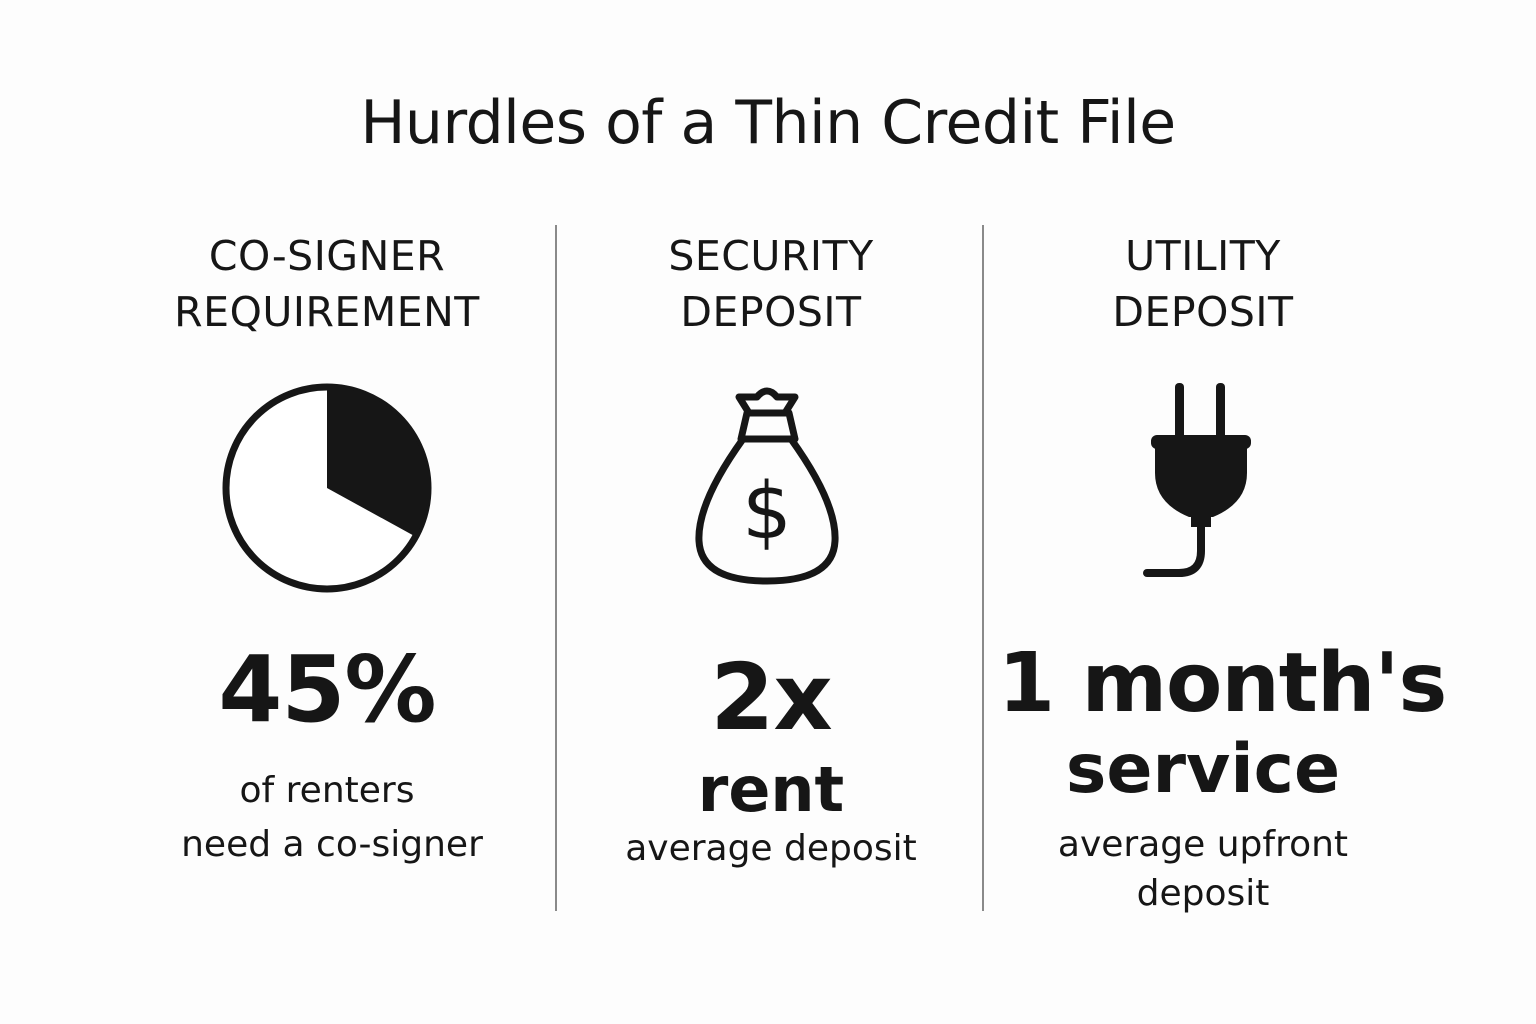  What do you see at coordinates (768, 123) in the screenshot?
I see `page-title: Hurdles of a Thin Credit File` at bounding box center [768, 123].